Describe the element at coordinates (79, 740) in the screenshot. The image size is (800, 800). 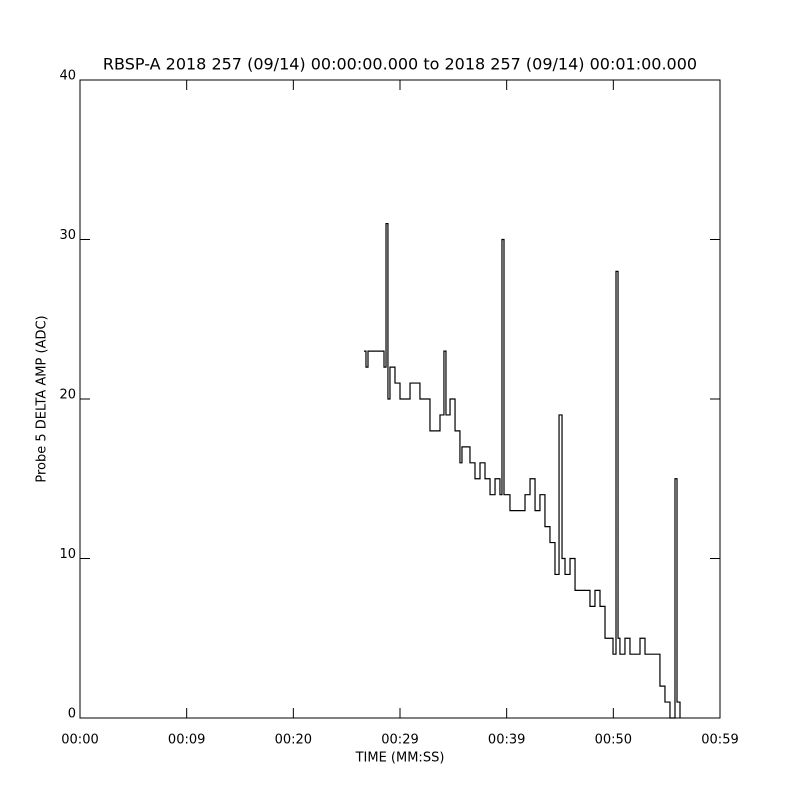
I see `x-tick-label: 00:00` at that location.